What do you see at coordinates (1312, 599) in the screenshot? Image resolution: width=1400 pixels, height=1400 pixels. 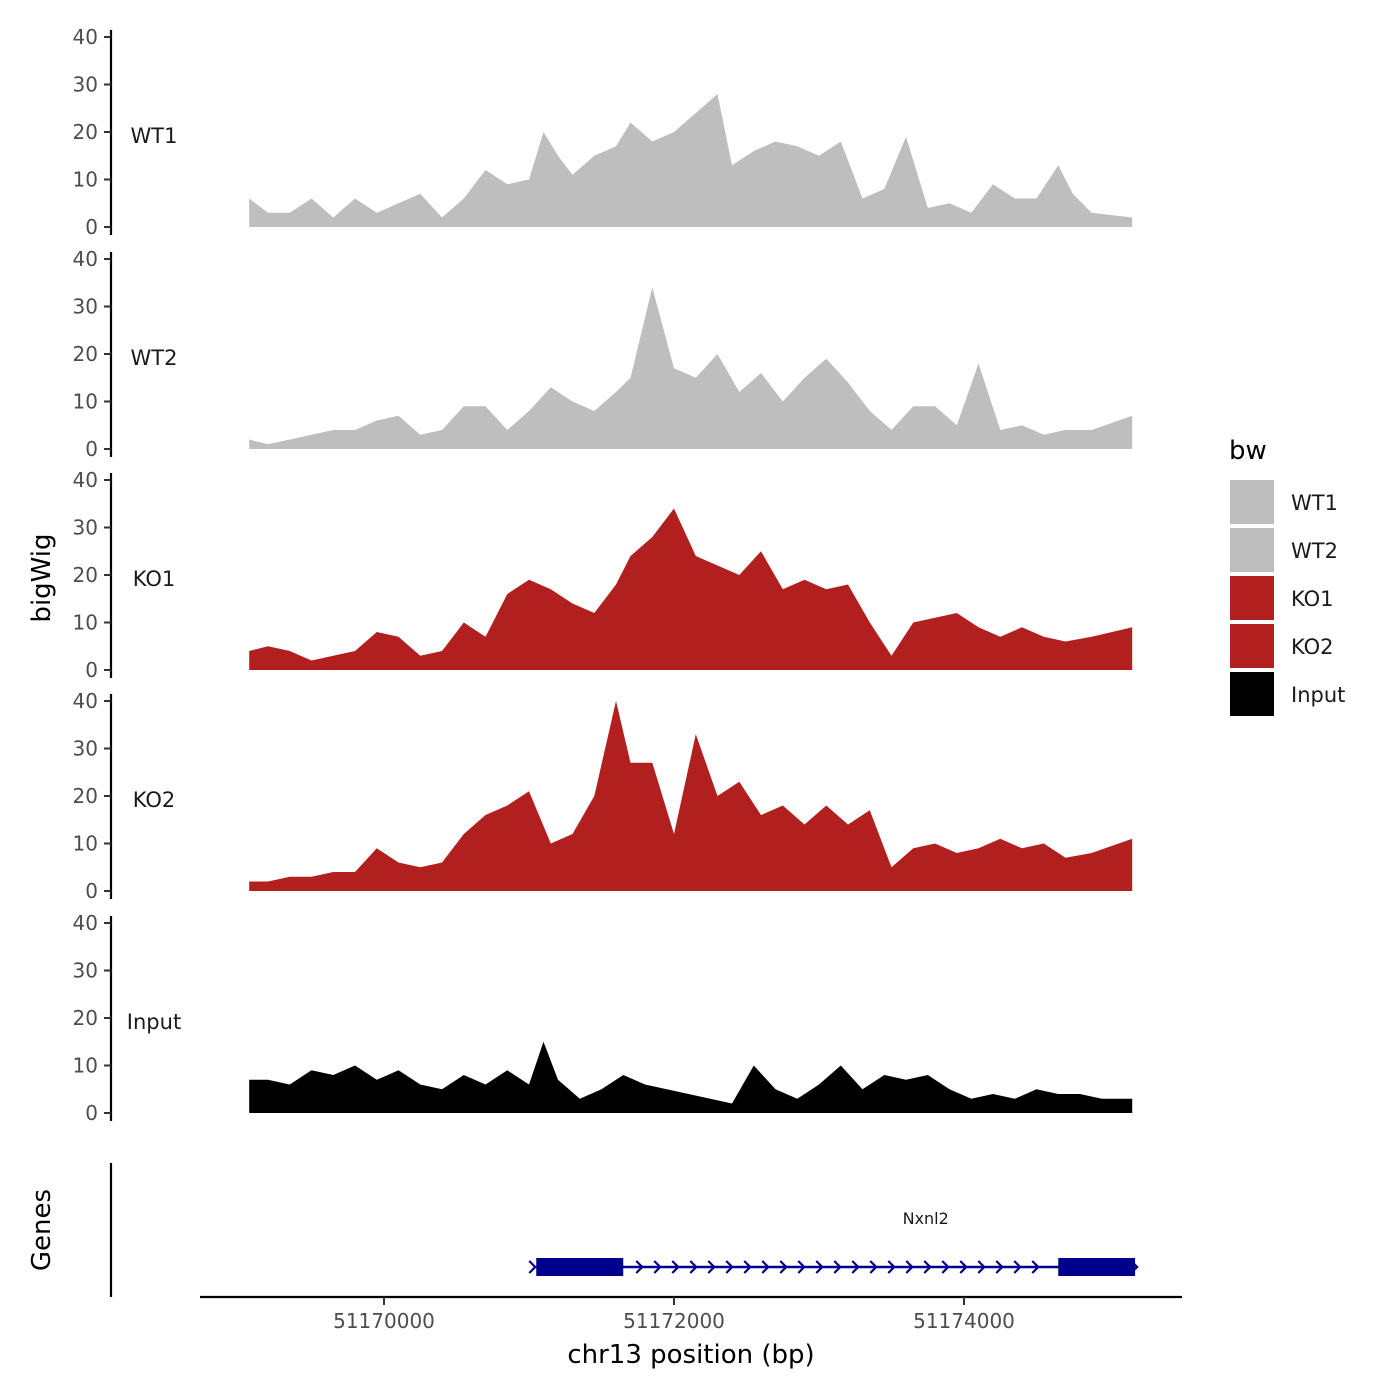 I see `legend-label-ko1: KO1` at bounding box center [1312, 599].